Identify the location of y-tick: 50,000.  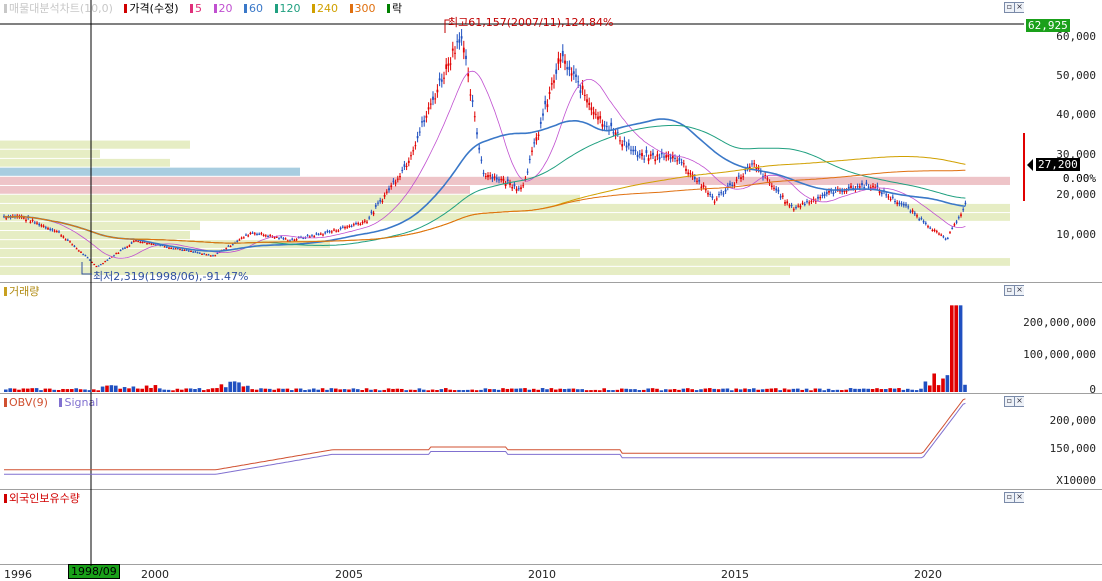
(1076, 75).